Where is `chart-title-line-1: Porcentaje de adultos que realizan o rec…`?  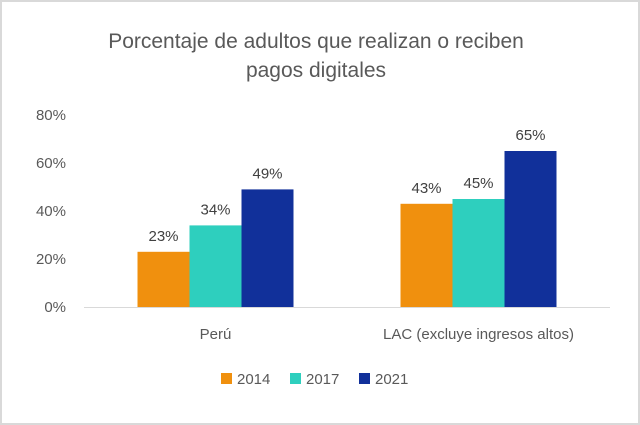 chart-title-line-1: Porcentaje de adultos que realizan o rec… is located at coordinates (316, 41).